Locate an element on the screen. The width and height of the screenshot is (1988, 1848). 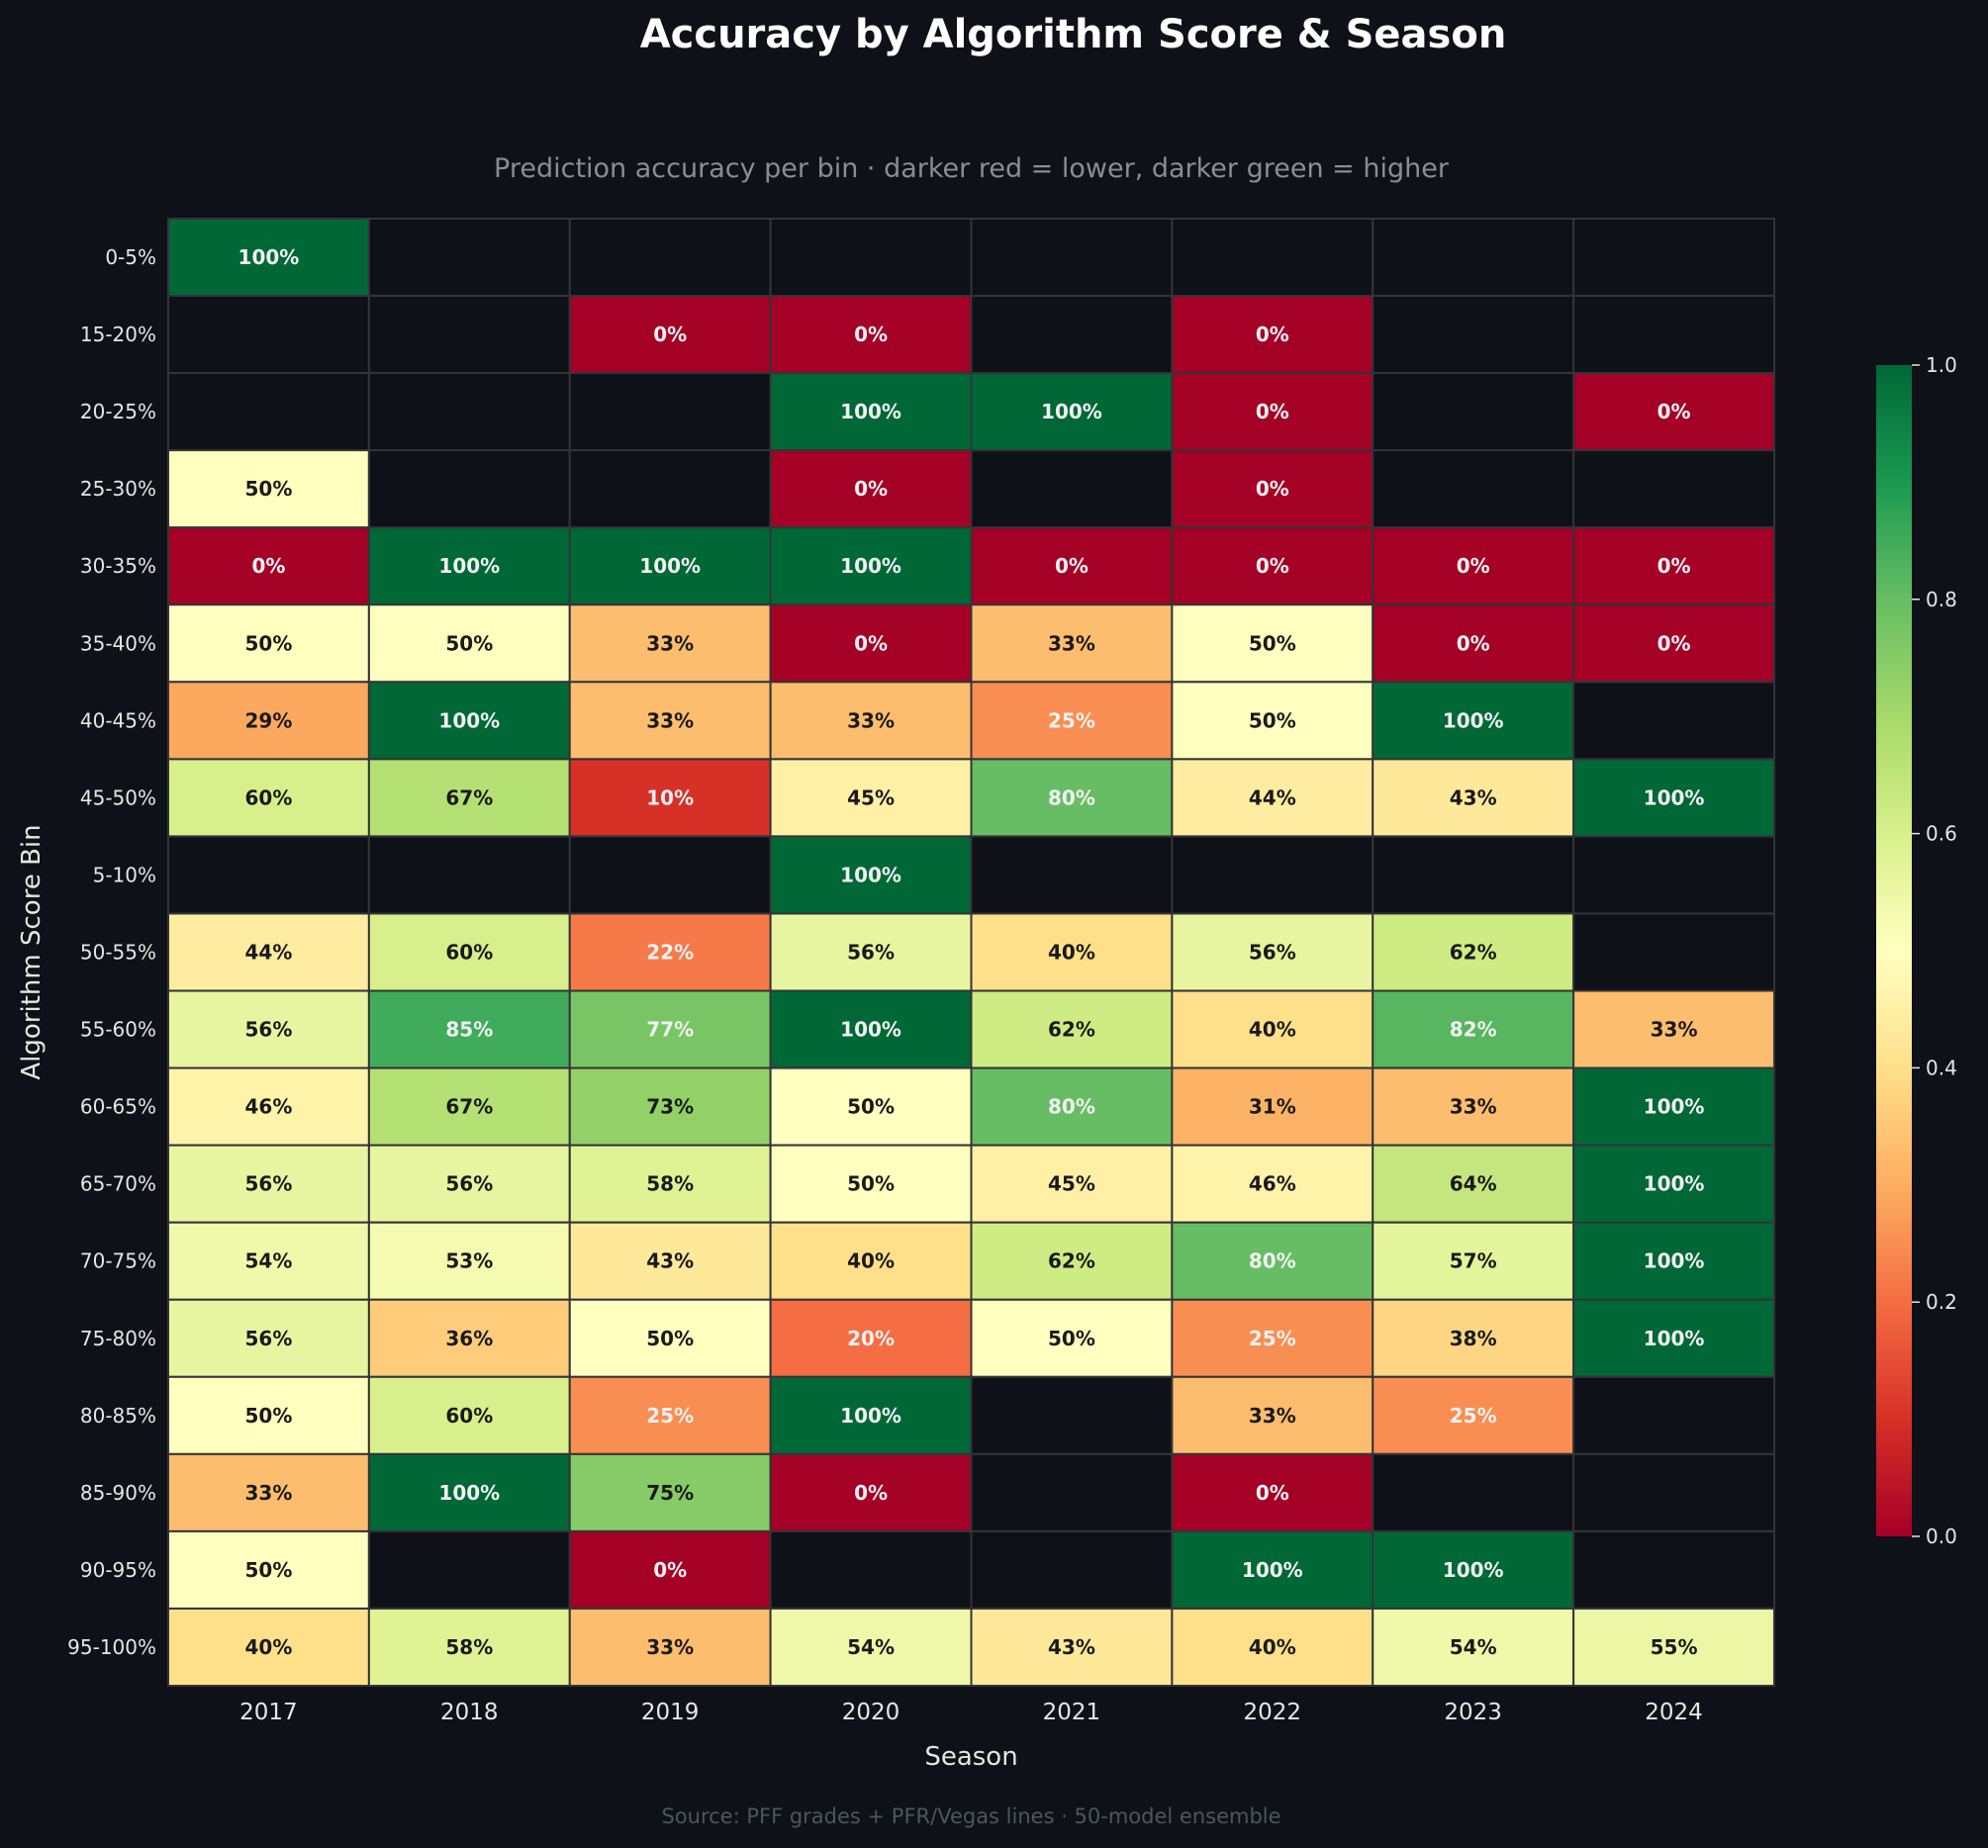
y-tick-label: 85-90% is located at coordinates (118, 1493).